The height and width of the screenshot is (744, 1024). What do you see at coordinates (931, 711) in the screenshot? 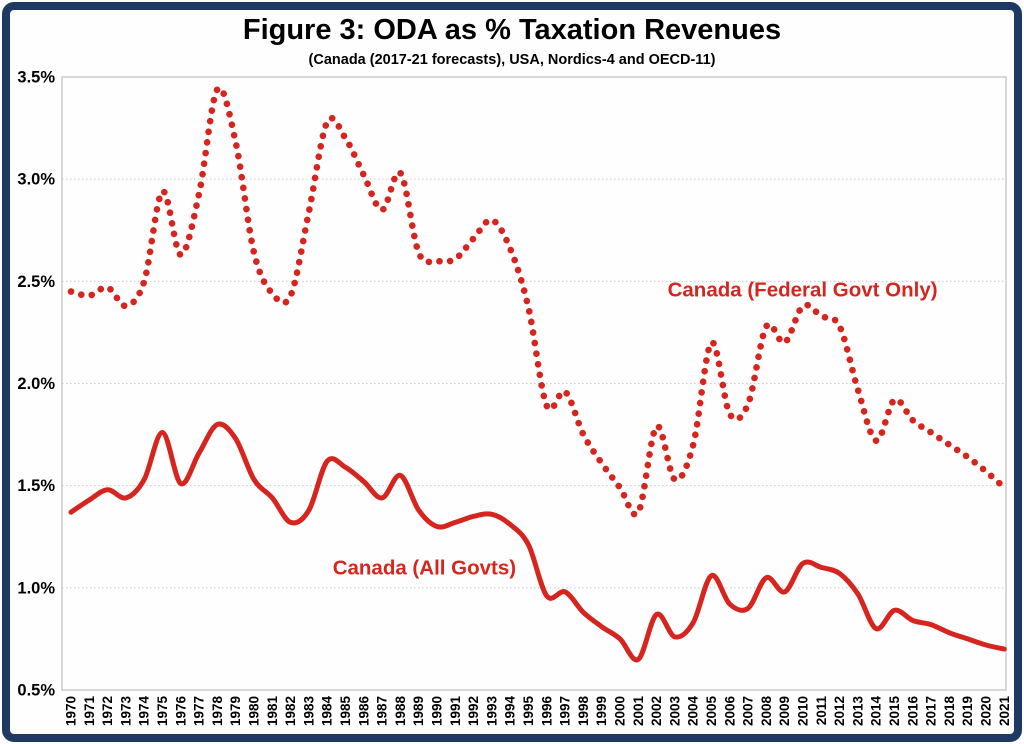
I see `x-axis-tick-label: 2017` at bounding box center [931, 711].